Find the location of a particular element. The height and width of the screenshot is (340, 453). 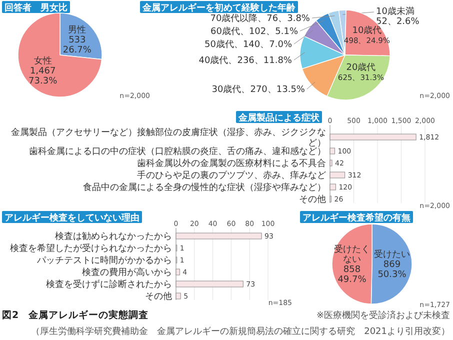

slice-label: 男性 is located at coordinates (77, 30).